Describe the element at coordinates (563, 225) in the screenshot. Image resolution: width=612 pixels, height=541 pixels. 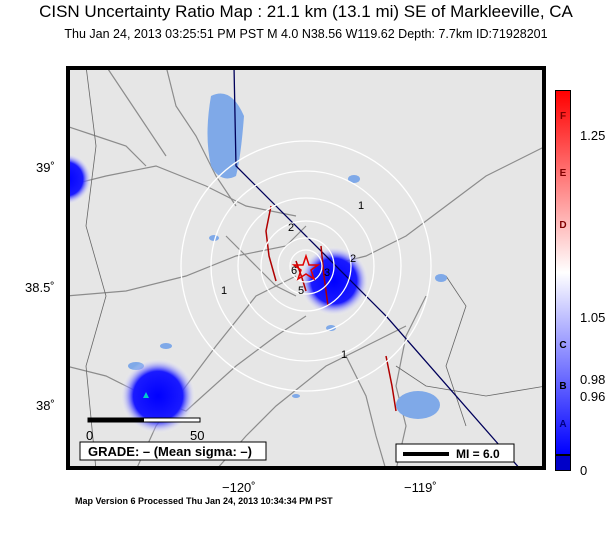
I see `cb-letter-d: D` at that location.